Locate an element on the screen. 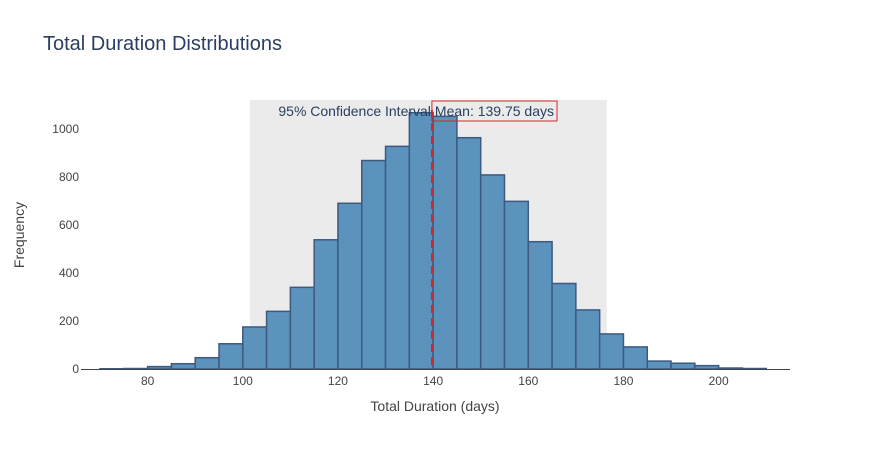  y-tick-label: 200 is located at coordinates (69, 321).